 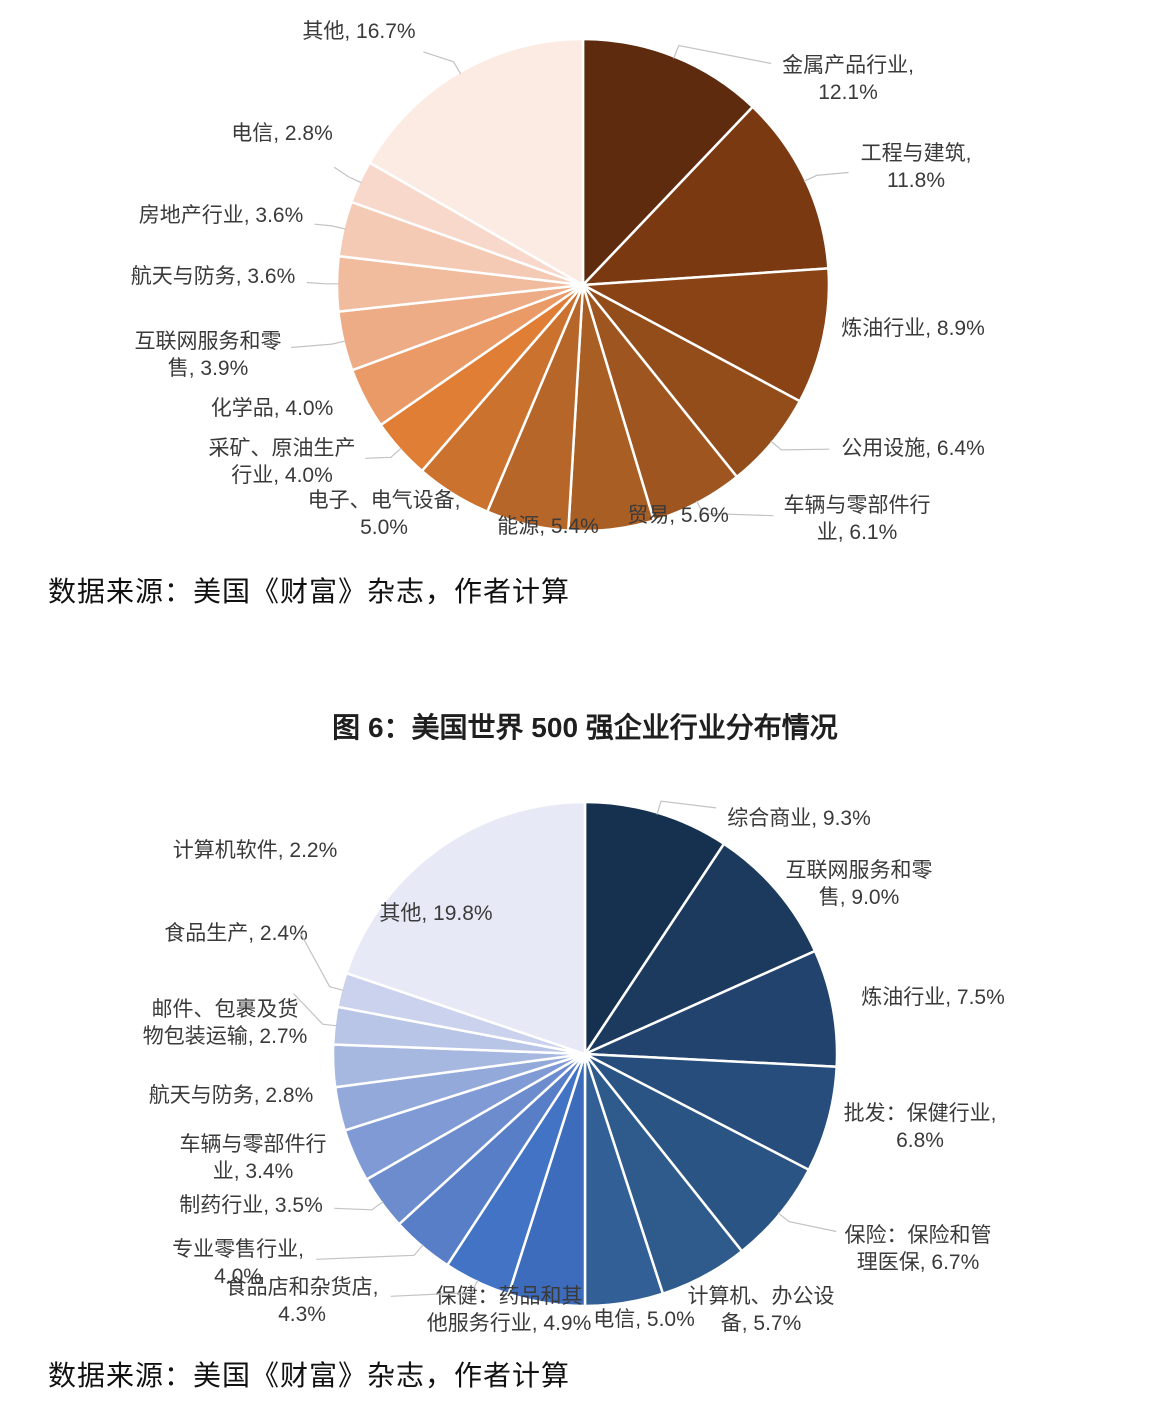 What do you see at coordinates (857, 519) in the screenshot?
I see `pie-label-4: 车辆与零部件行业, 6.1%` at bounding box center [857, 519].